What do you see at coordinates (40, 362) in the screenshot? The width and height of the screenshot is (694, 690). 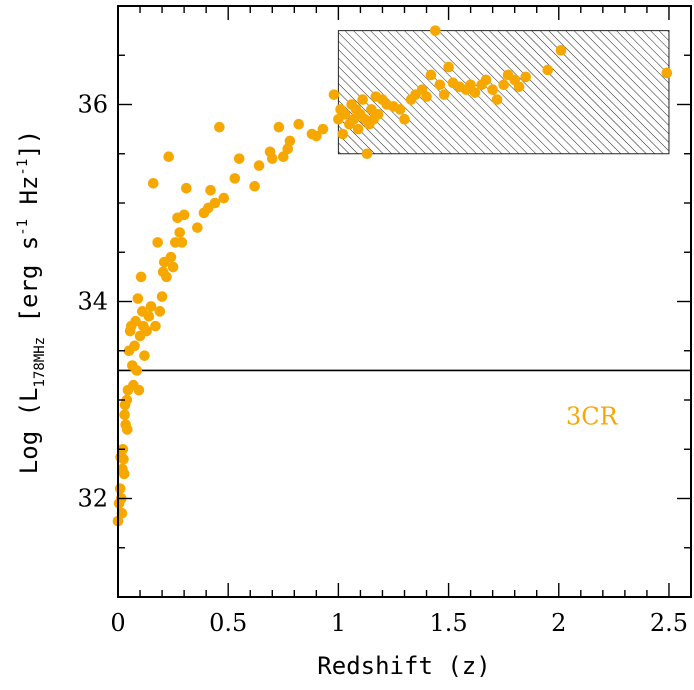 I see `y-axis-label-subscript: 178MHz` at bounding box center [40, 362].